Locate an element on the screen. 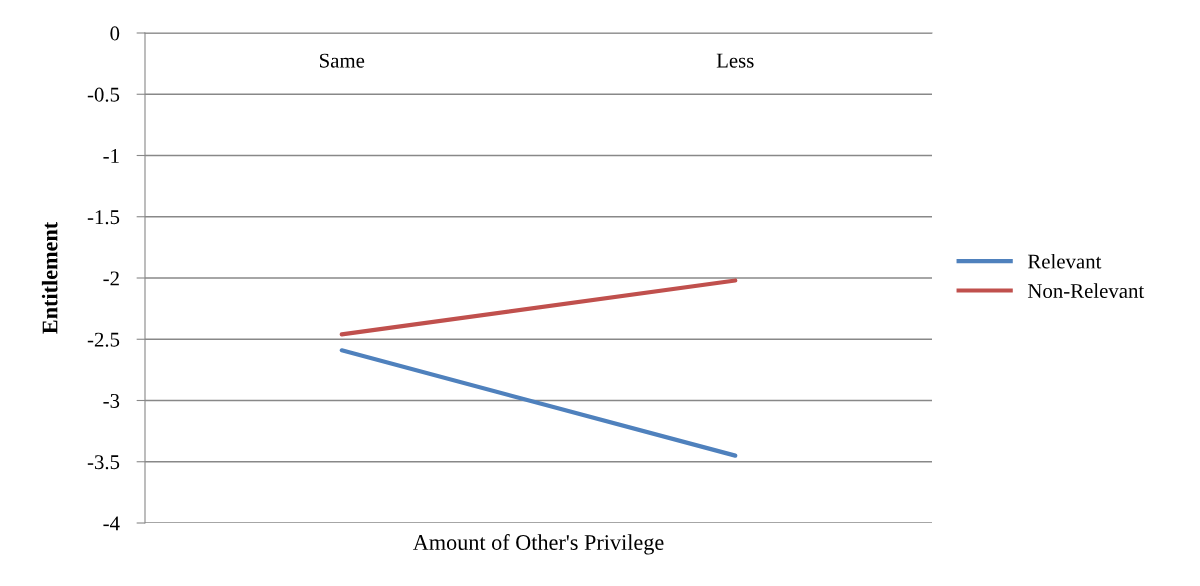 The height and width of the screenshot is (586, 1200). y-tick-label: -1 is located at coordinates (111, 155).